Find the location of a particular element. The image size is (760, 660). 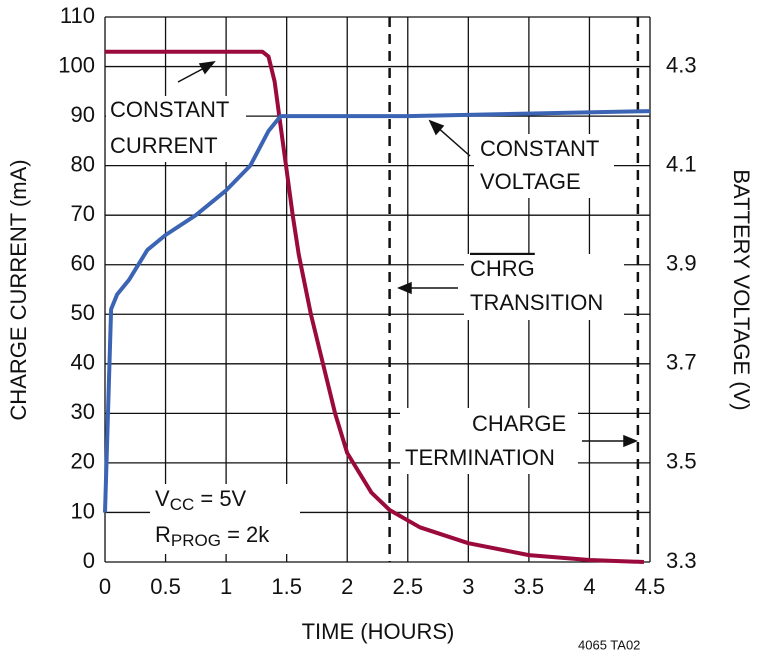

annotation: CHRG is located at coordinates (502, 268).